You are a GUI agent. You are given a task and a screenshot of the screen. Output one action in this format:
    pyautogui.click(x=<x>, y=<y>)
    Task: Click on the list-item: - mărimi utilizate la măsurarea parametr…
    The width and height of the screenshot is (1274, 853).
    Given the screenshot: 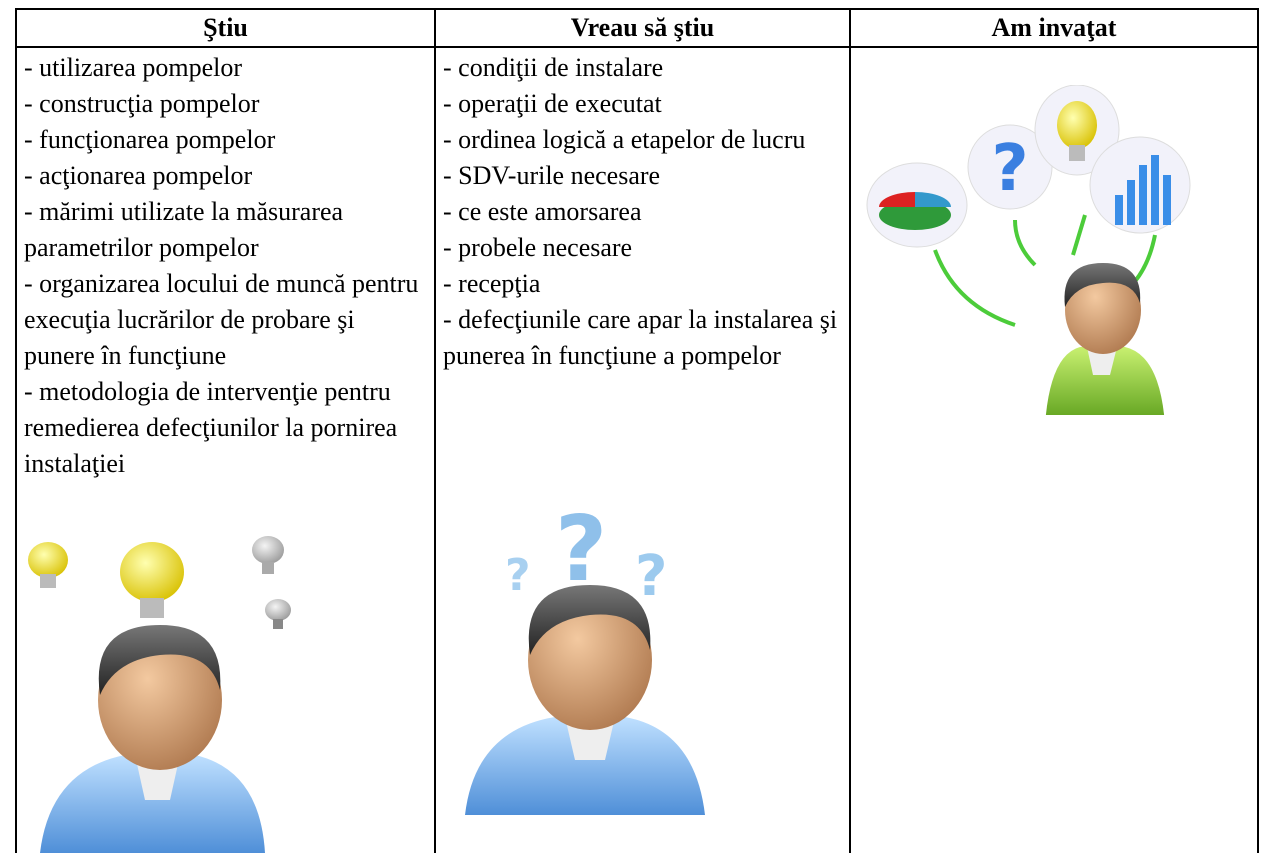 What is the action you would take?
    pyautogui.click(x=184, y=229)
    